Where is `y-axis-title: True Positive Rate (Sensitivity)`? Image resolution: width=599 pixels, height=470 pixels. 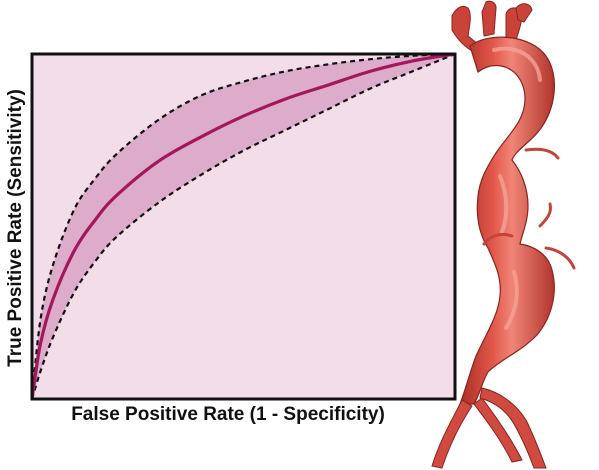 y-axis-title: True Positive Rate (Sensitivity) is located at coordinates (15, 228).